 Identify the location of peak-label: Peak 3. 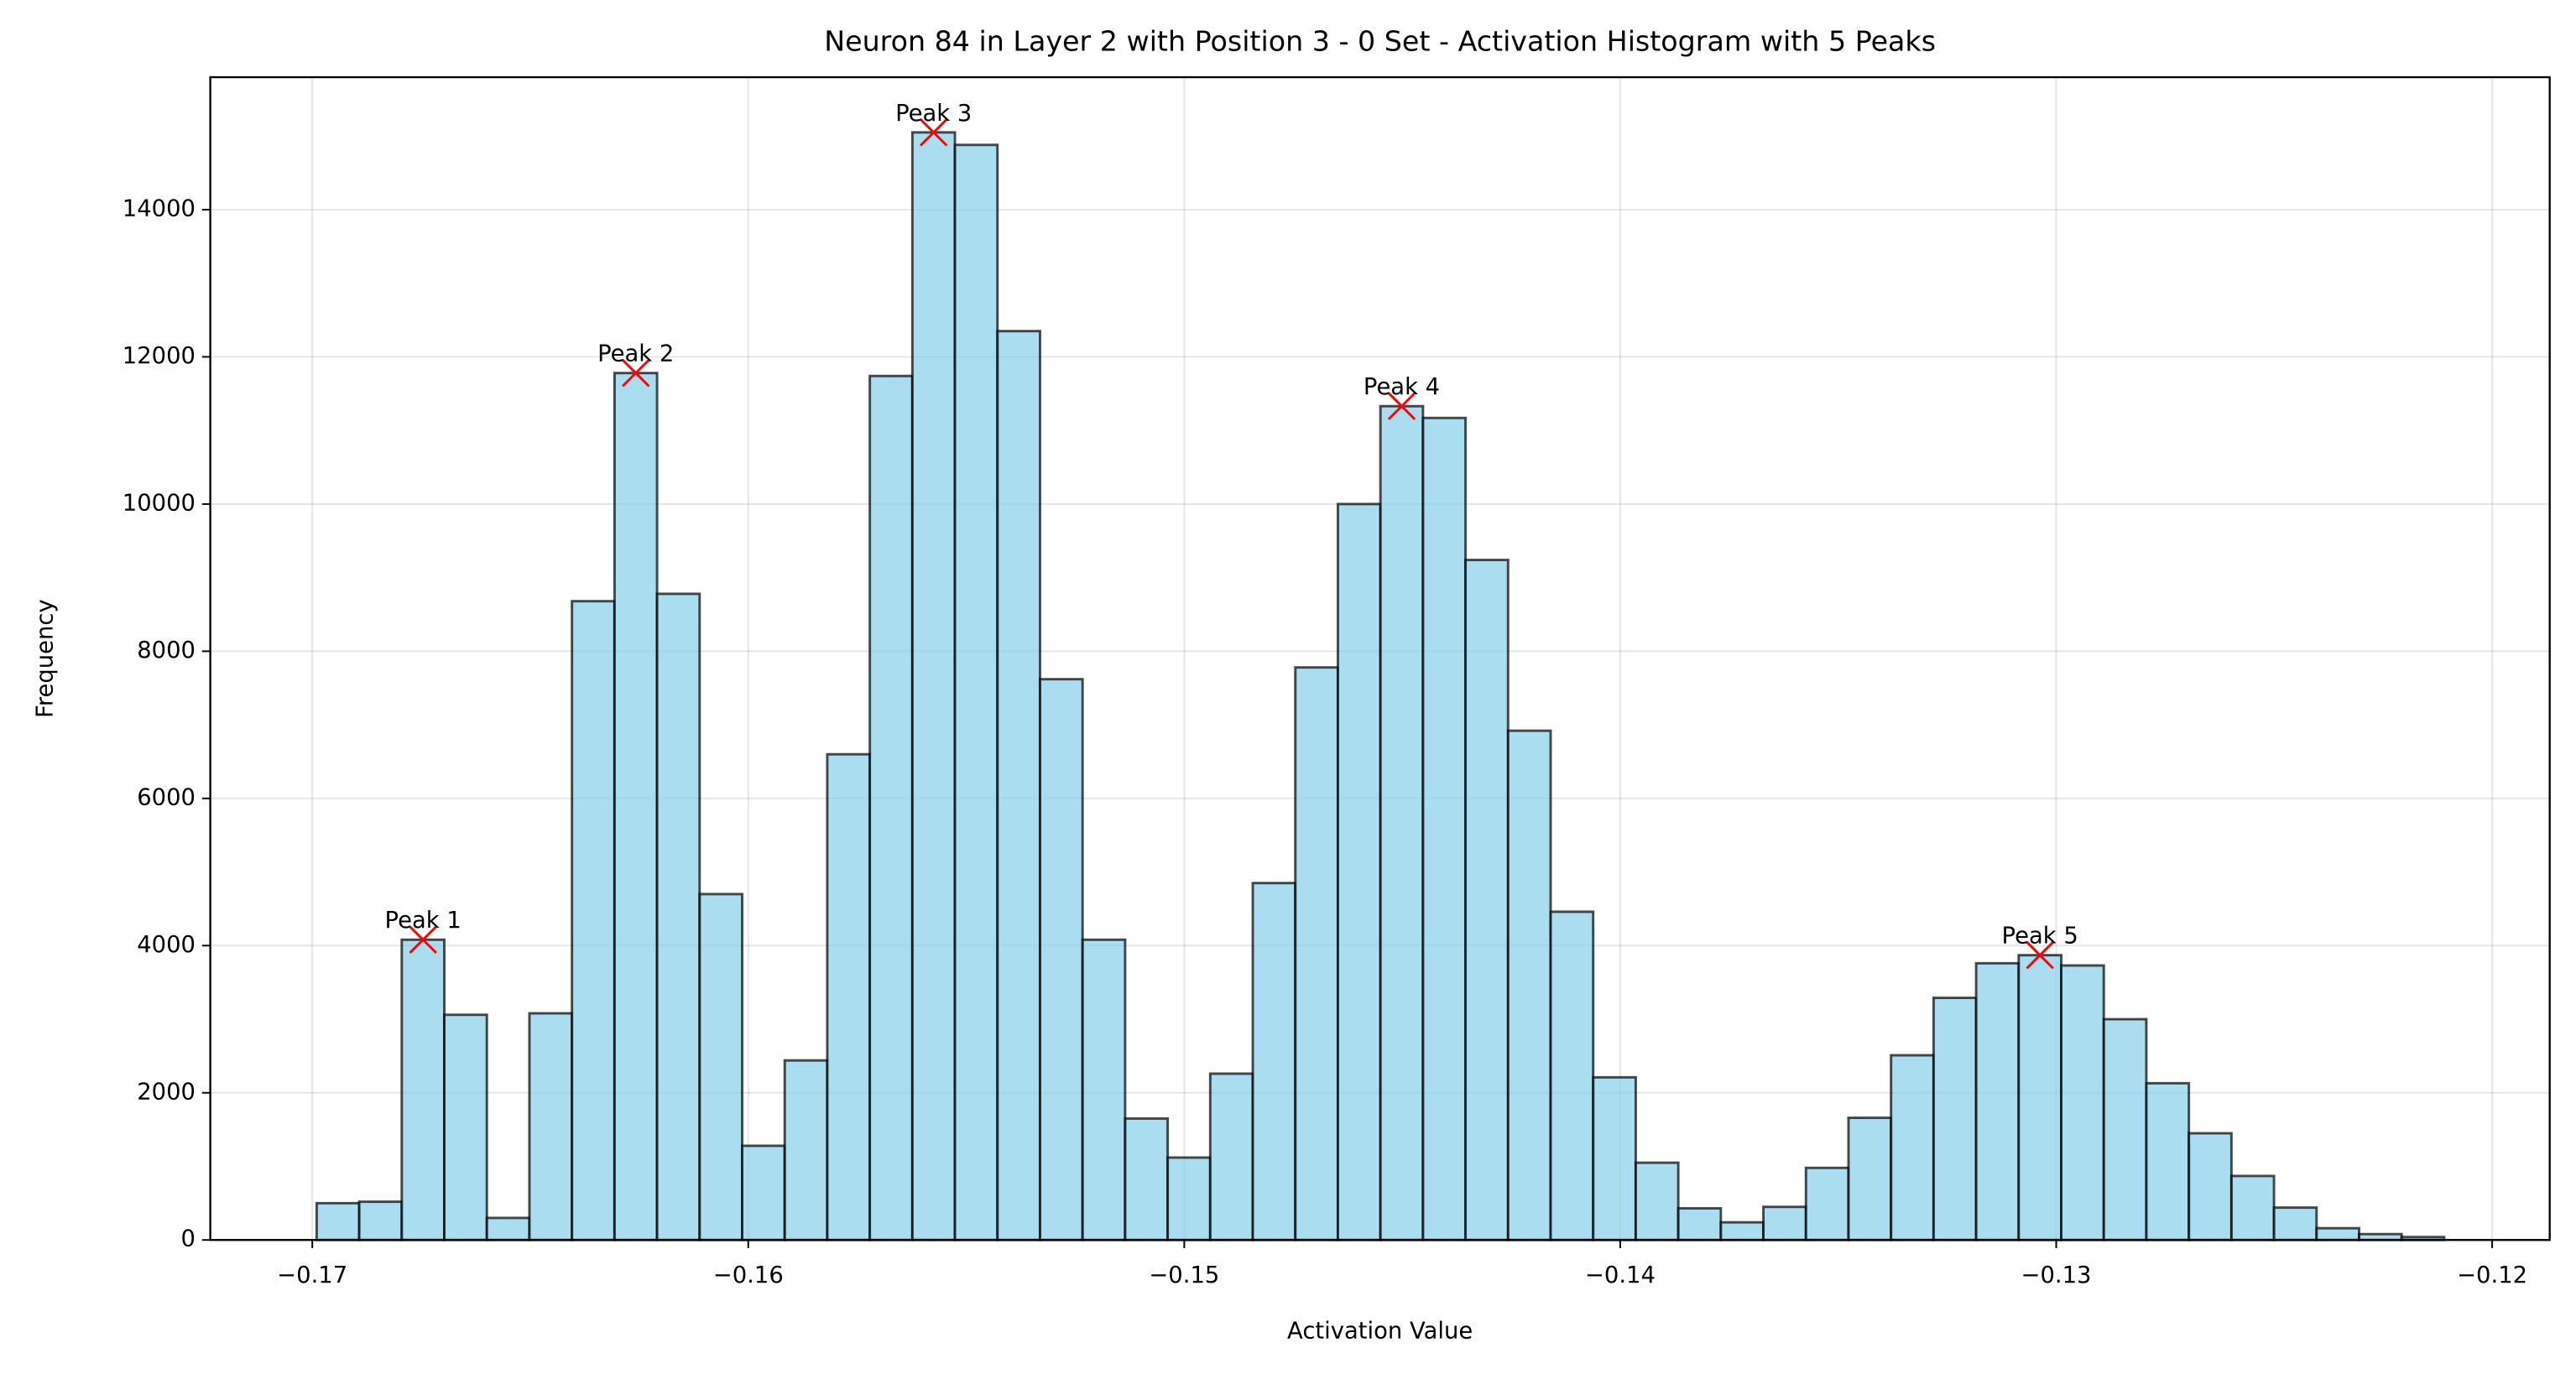
(933, 114).